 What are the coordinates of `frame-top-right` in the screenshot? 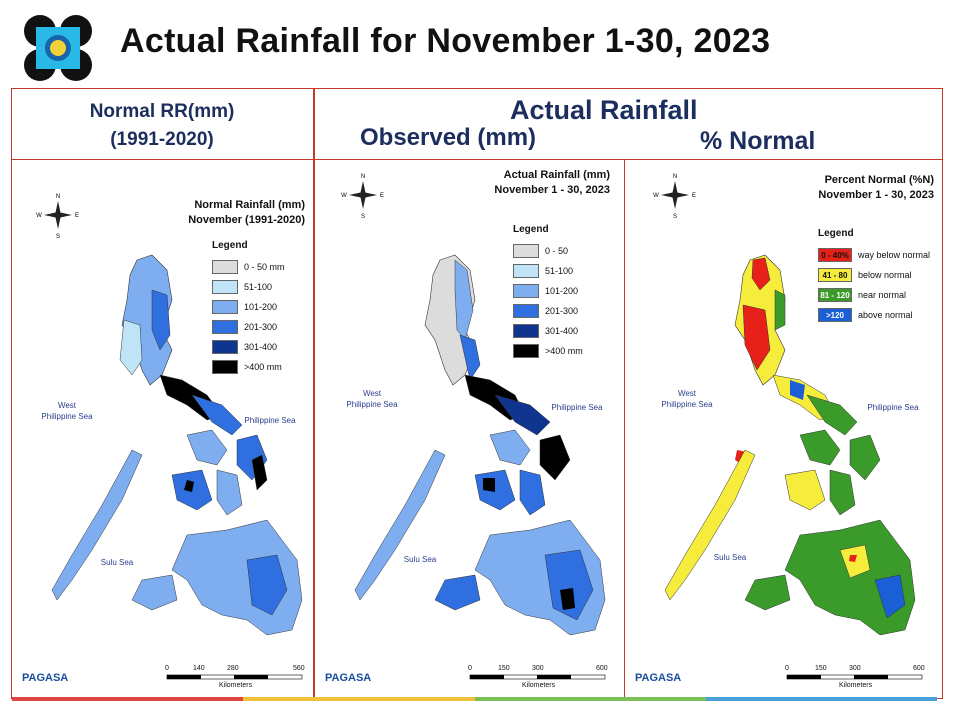 It's located at (628, 124).